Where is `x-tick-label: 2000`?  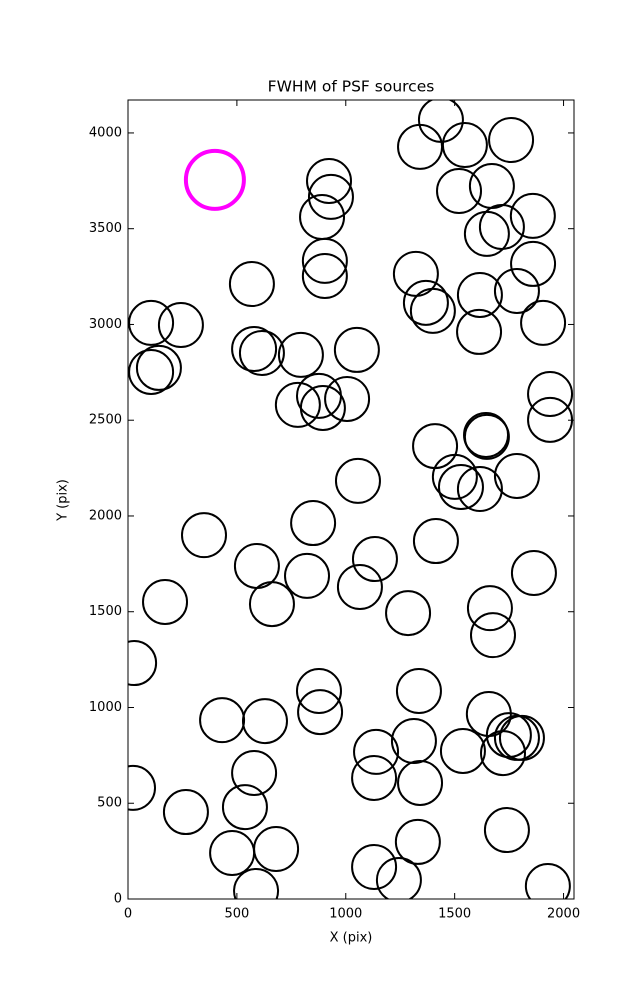 x-tick-label: 2000 is located at coordinates (563, 914).